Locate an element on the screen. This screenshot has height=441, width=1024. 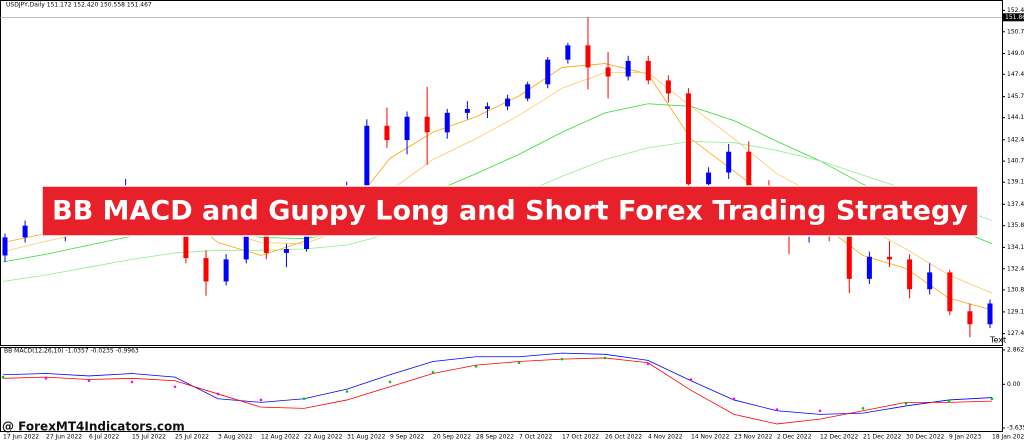
current-price-box is located at coordinates (1013, 17).